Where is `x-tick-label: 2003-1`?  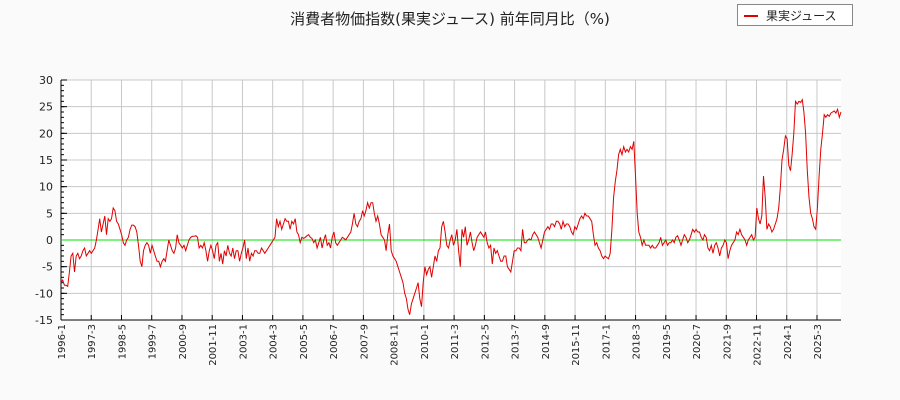 x-tick-label: 2003-1 is located at coordinates (243, 341).